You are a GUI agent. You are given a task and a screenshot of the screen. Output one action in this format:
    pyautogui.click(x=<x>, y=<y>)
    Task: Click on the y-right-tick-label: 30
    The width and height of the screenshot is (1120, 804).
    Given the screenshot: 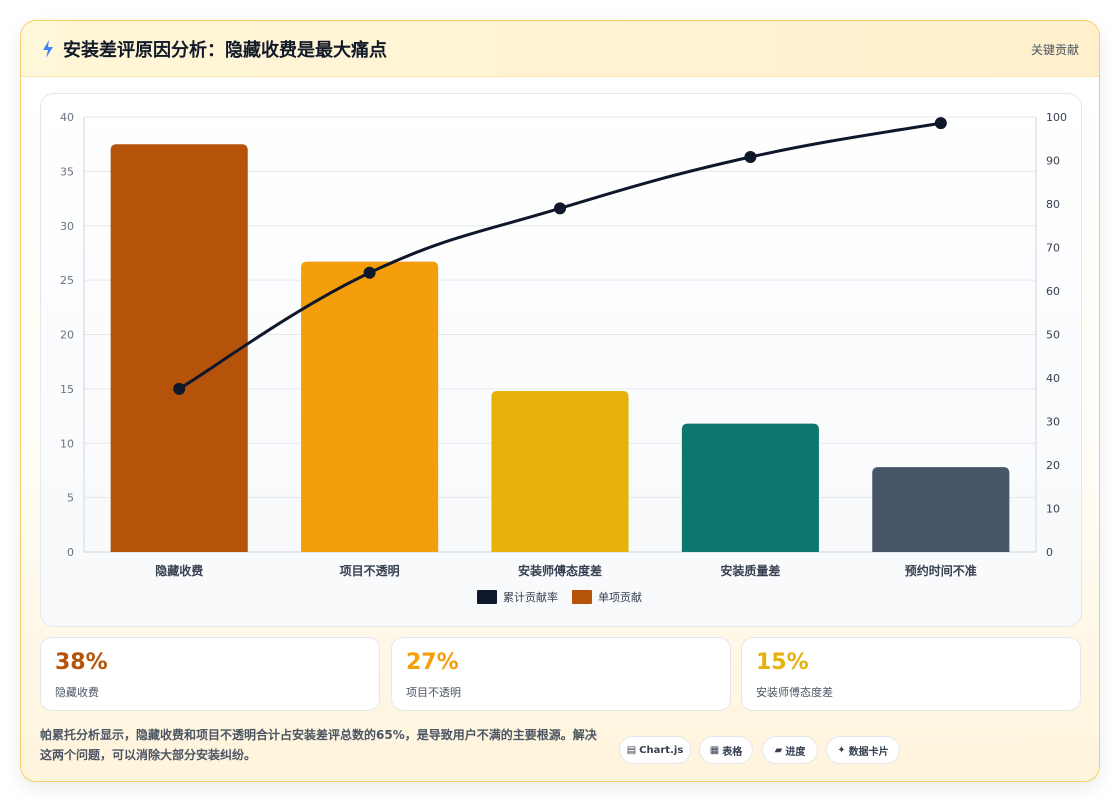 What is the action you would take?
    pyautogui.click(x=1053, y=422)
    